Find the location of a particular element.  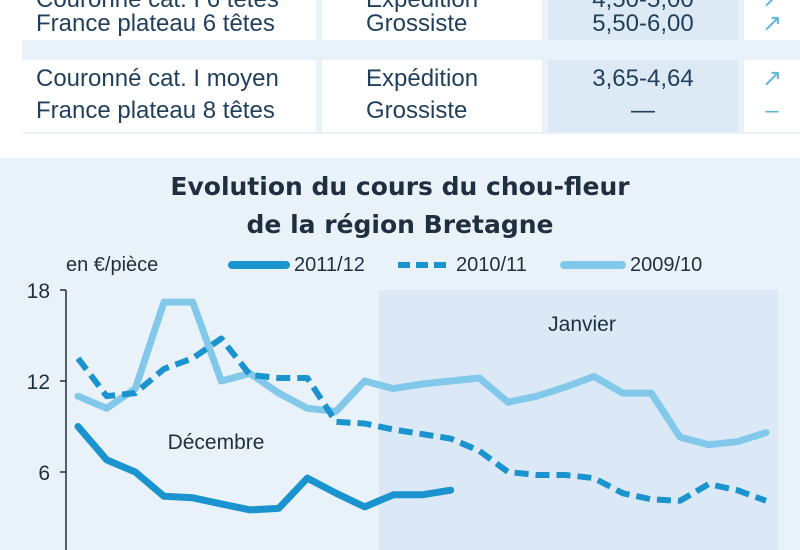

y-tick-label: 18 is located at coordinates (38, 291).